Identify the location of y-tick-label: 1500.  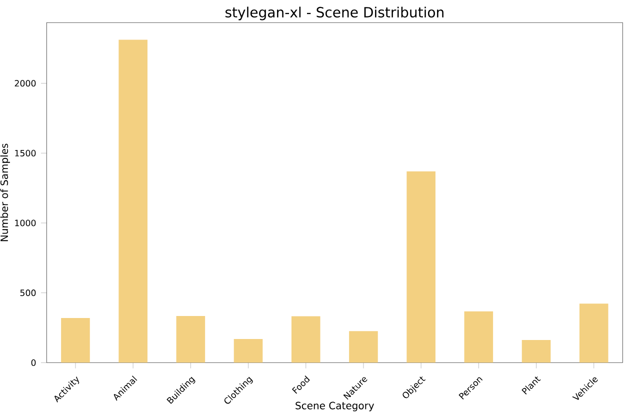
(25, 153).